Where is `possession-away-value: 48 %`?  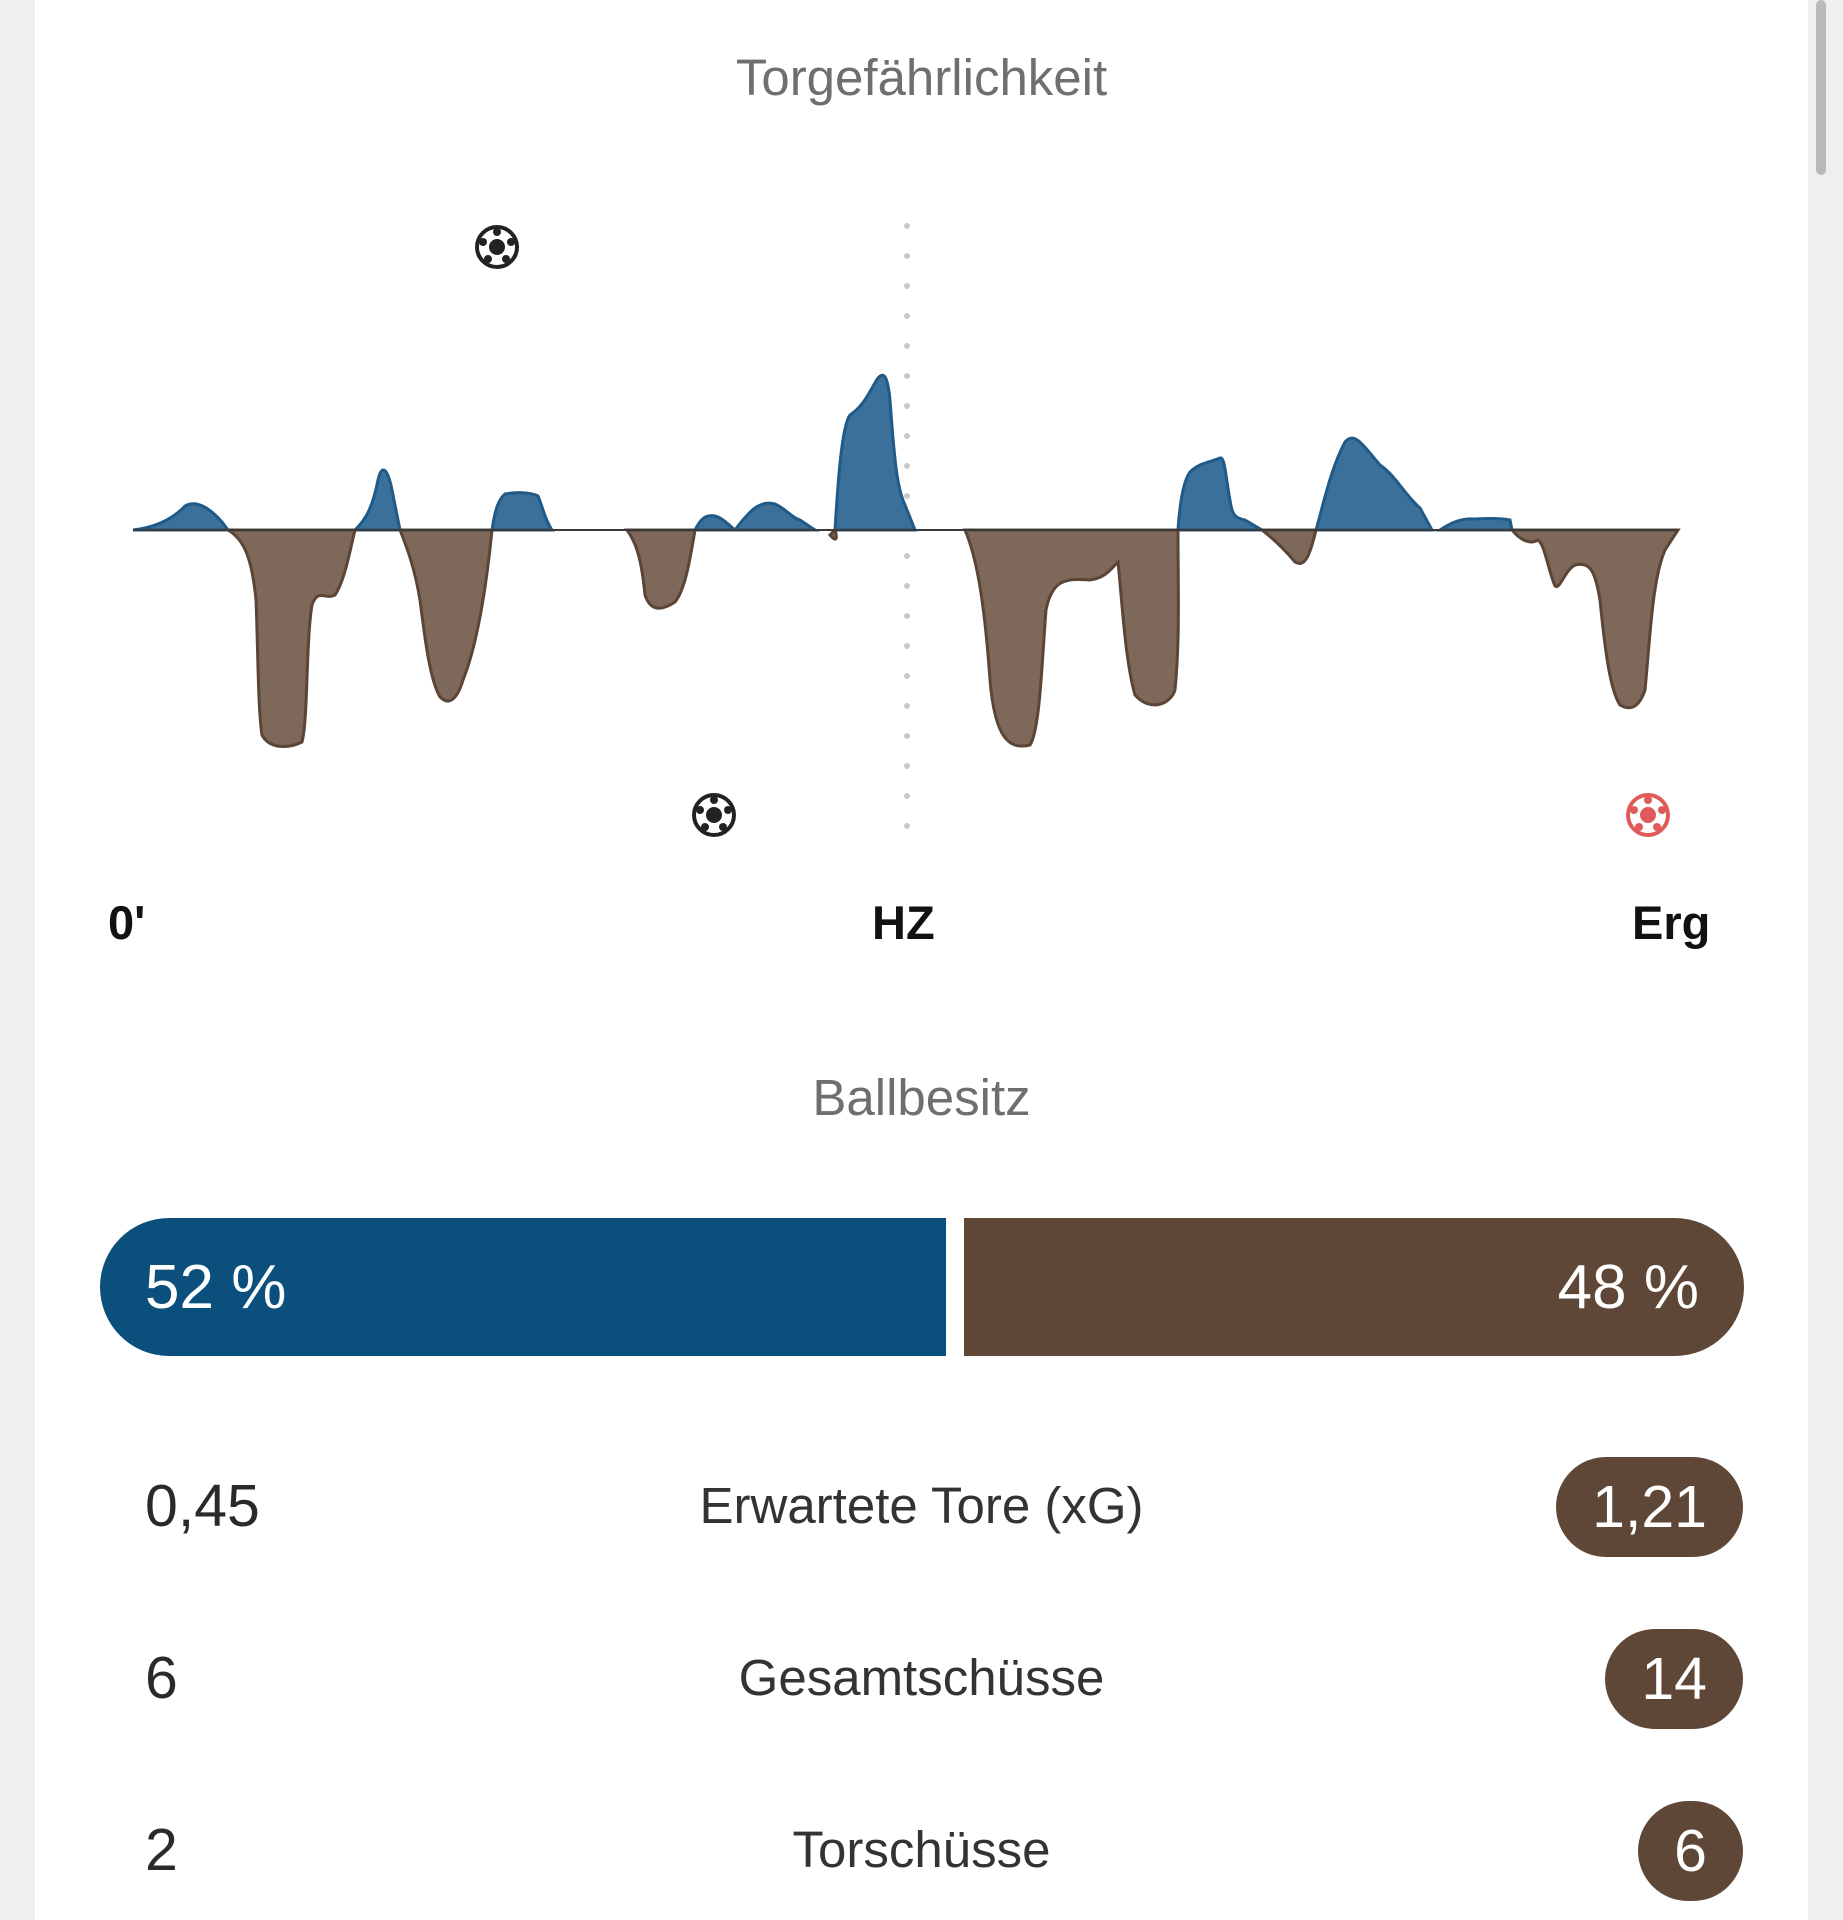 possession-away-value: 48 % is located at coordinates (1628, 1287).